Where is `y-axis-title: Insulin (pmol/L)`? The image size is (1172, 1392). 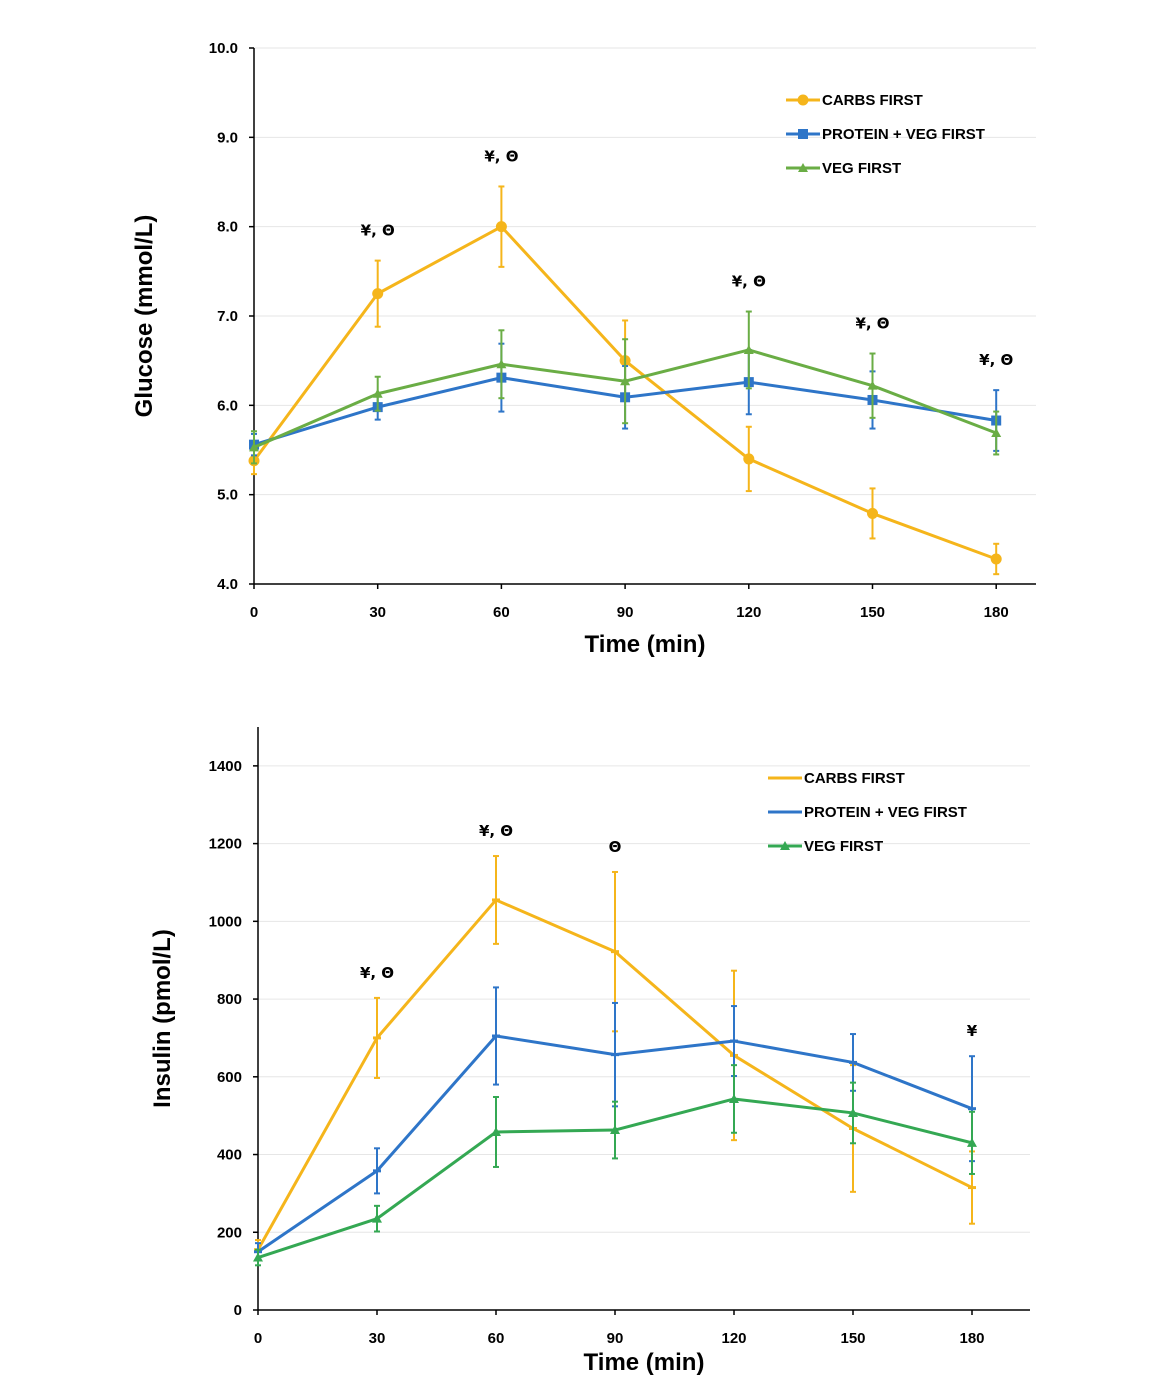 y-axis-title: Insulin (pmol/L) is located at coordinates (162, 1018).